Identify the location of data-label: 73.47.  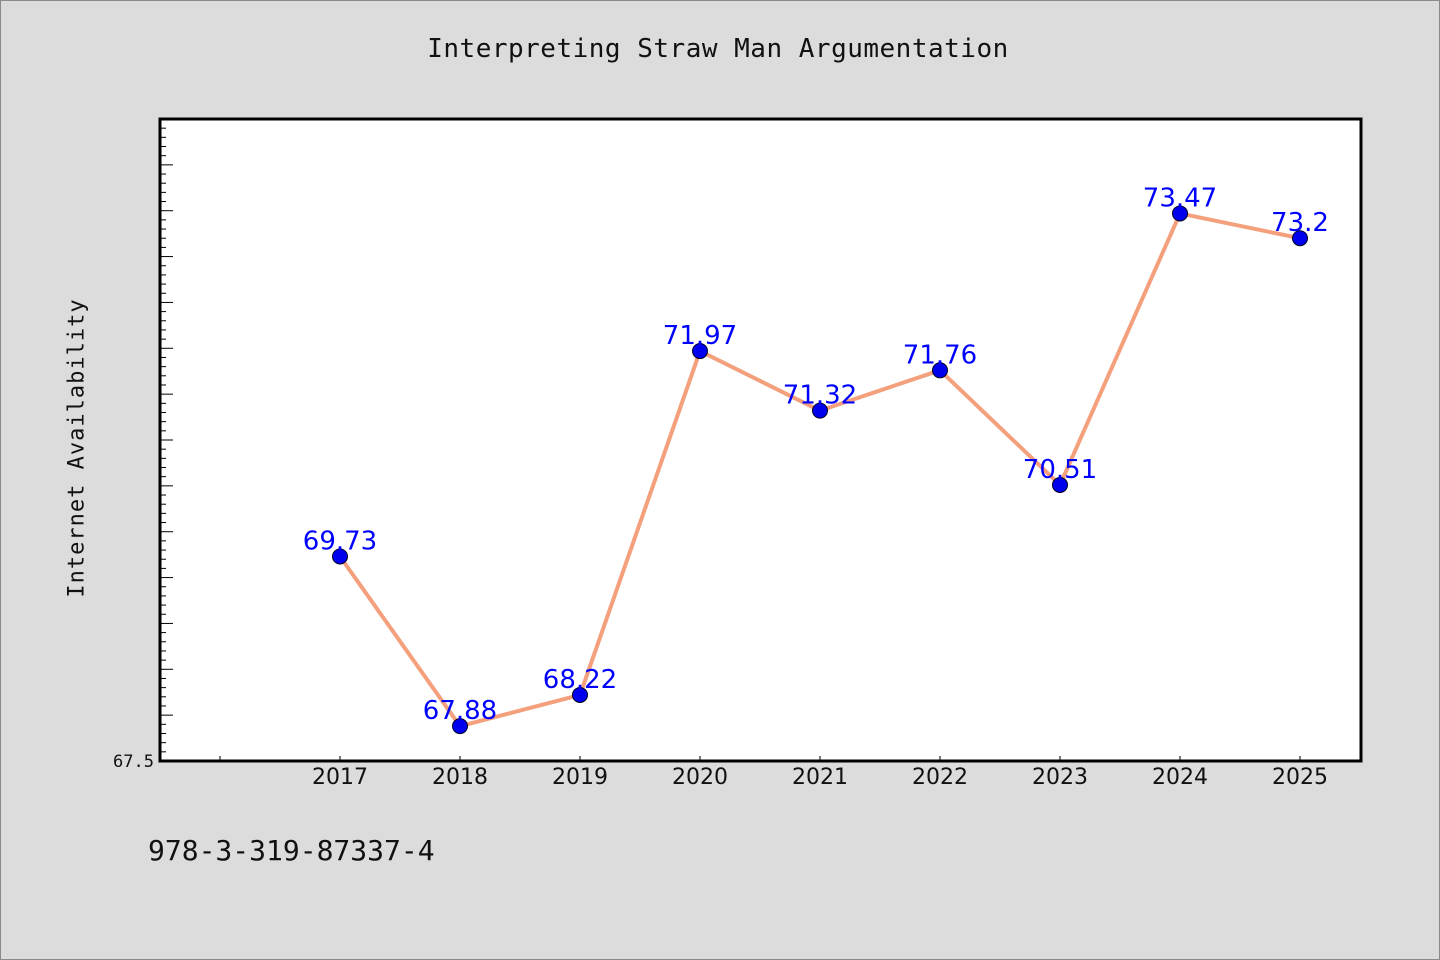
(1180, 198).